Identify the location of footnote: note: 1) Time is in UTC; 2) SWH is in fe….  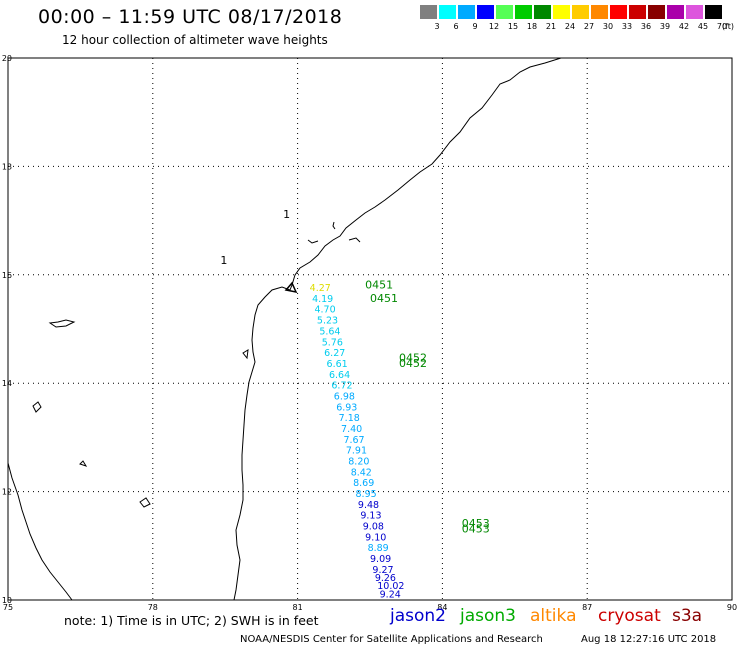
(191, 620).